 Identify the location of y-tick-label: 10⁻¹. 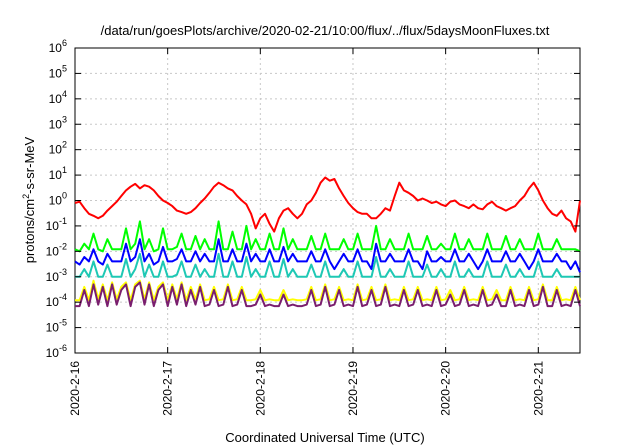
(56, 224).